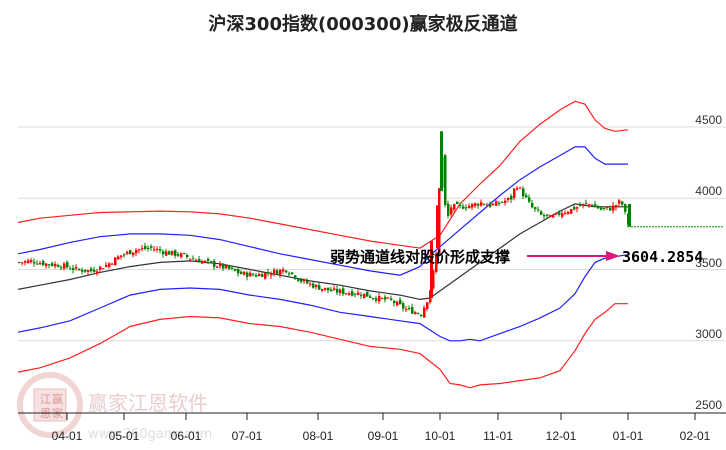 This screenshot has width=726, height=450. I want to click on x-tick-11-01: 11-01, so click(498, 436).